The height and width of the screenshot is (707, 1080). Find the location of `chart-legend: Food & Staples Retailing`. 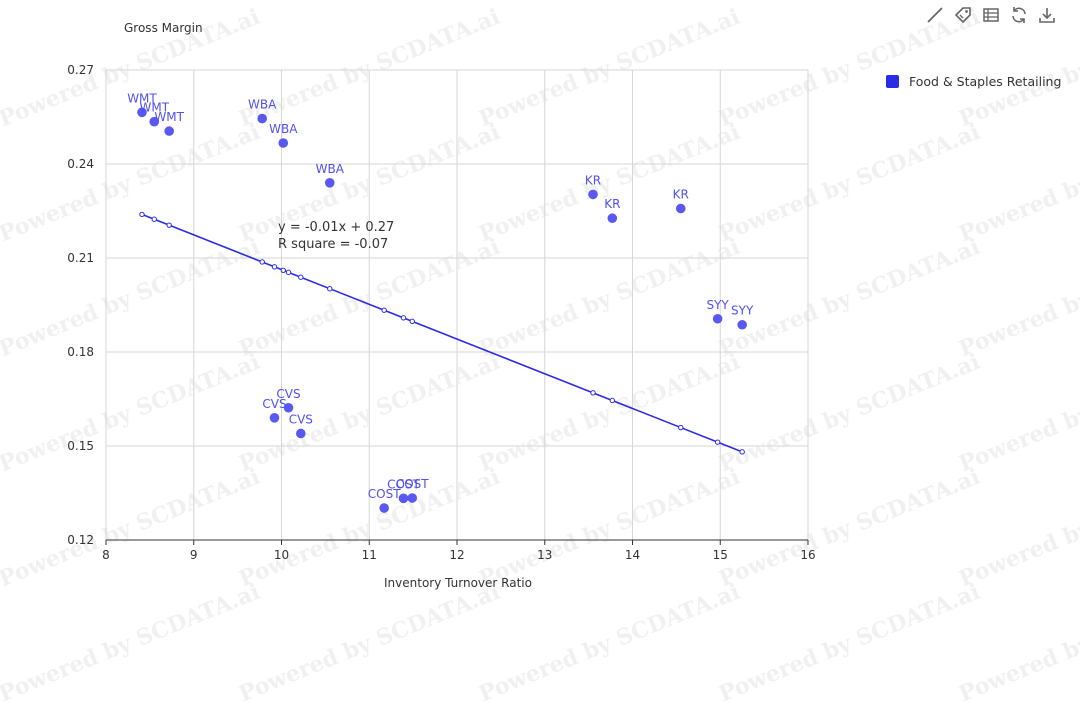

chart-legend: Food & Staples Retailing is located at coordinates (973, 81).